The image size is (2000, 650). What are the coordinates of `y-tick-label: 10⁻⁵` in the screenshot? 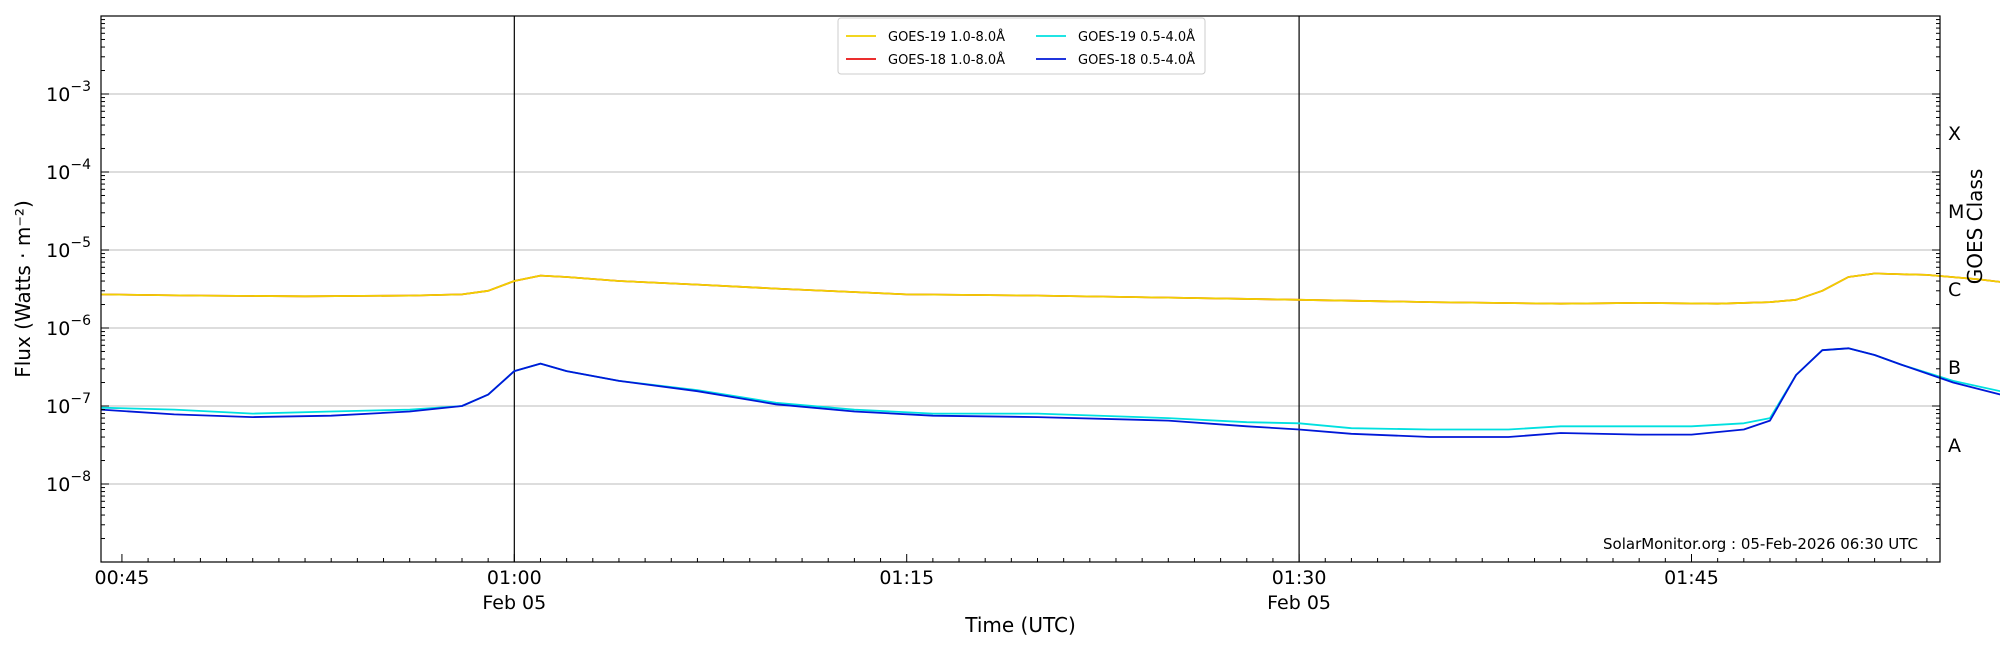 It's located at (68, 248).